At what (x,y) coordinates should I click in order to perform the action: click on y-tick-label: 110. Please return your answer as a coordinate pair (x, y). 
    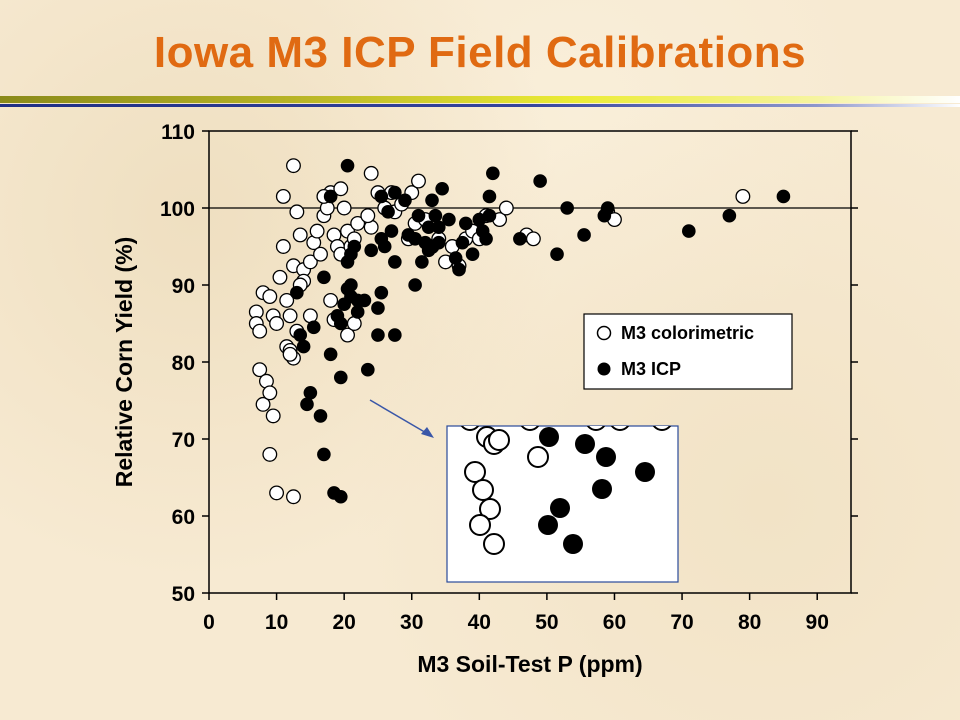
    Looking at the image, I should click on (178, 132).